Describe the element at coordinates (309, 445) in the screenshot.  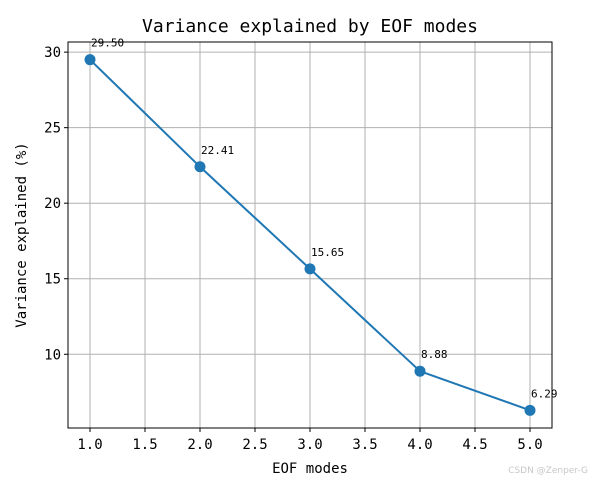
I see `x-tick-label: 3.0` at that location.